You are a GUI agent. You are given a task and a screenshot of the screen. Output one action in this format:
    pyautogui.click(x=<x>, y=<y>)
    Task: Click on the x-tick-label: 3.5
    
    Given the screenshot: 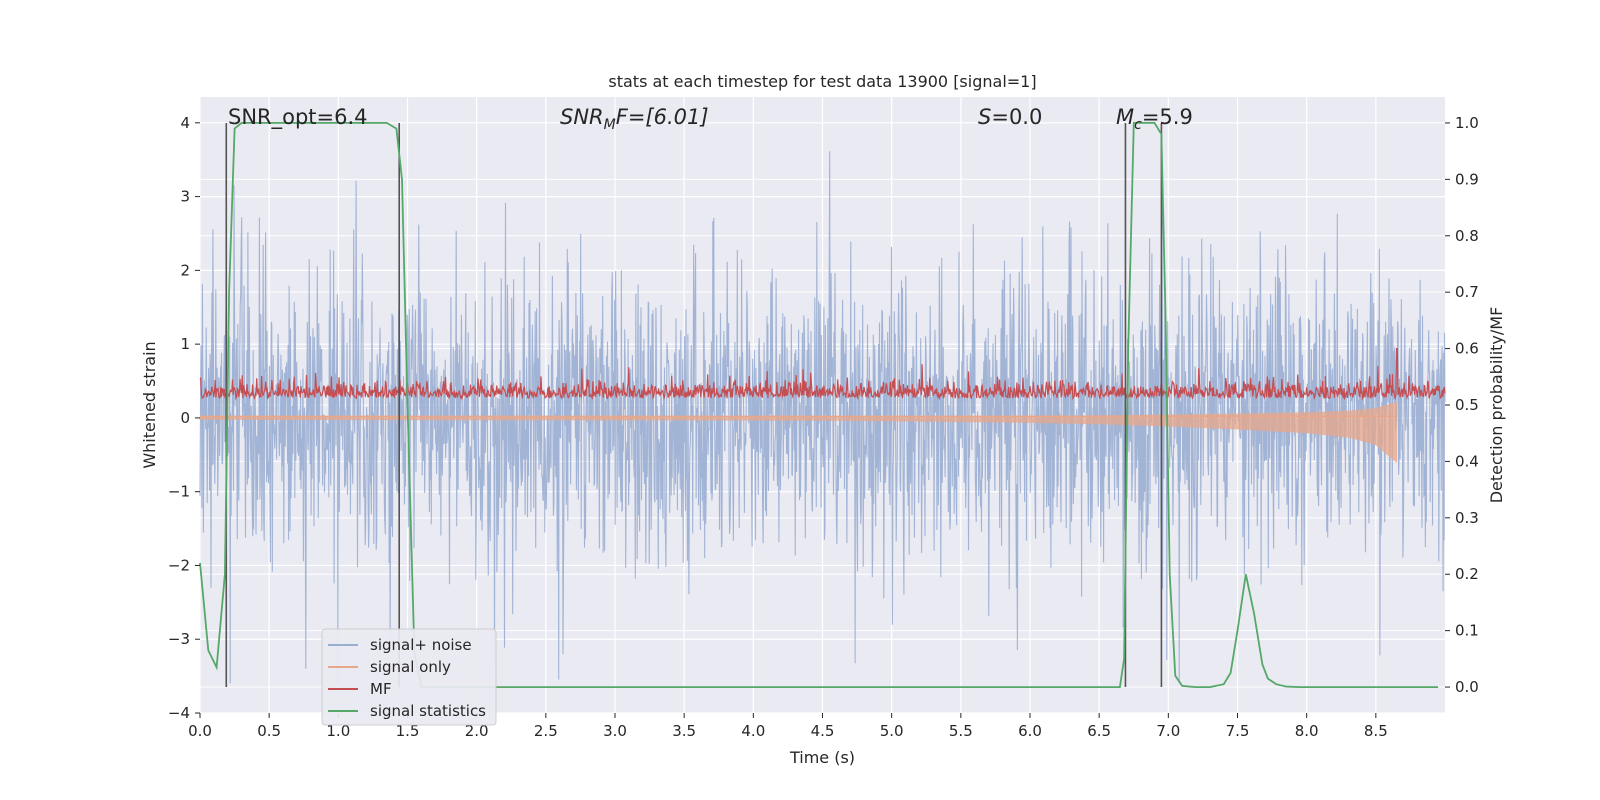 What is the action you would take?
    pyautogui.click(x=684, y=731)
    